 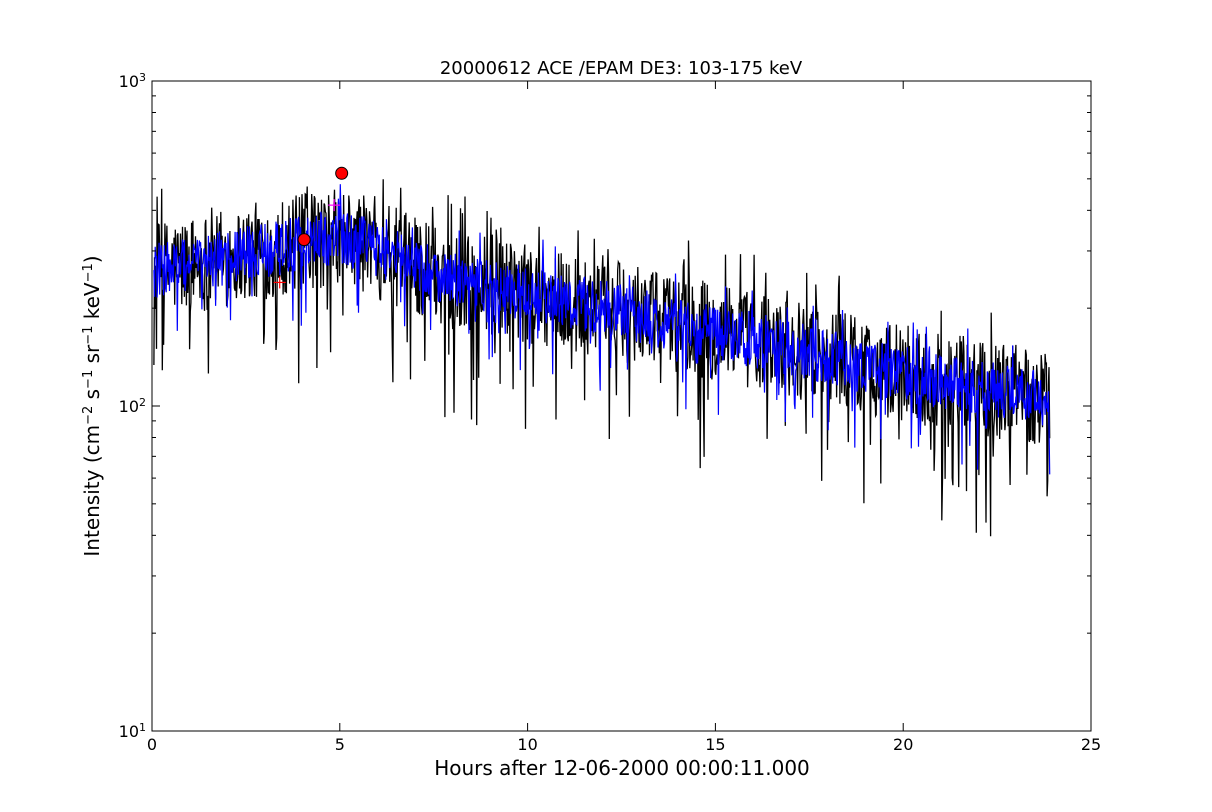 I want to click on chart-title: 20000612 ACE /EPAM DE3: 103-175 keV, so click(x=621, y=68).